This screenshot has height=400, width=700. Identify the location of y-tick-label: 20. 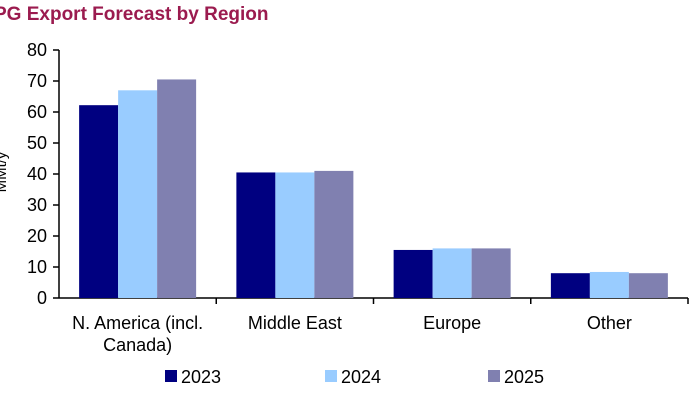
(37, 236).